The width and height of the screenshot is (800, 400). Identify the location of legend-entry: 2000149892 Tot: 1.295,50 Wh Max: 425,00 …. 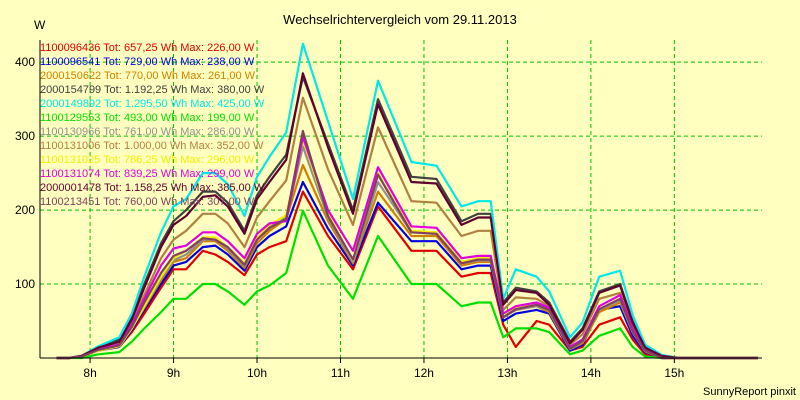
(152, 104).